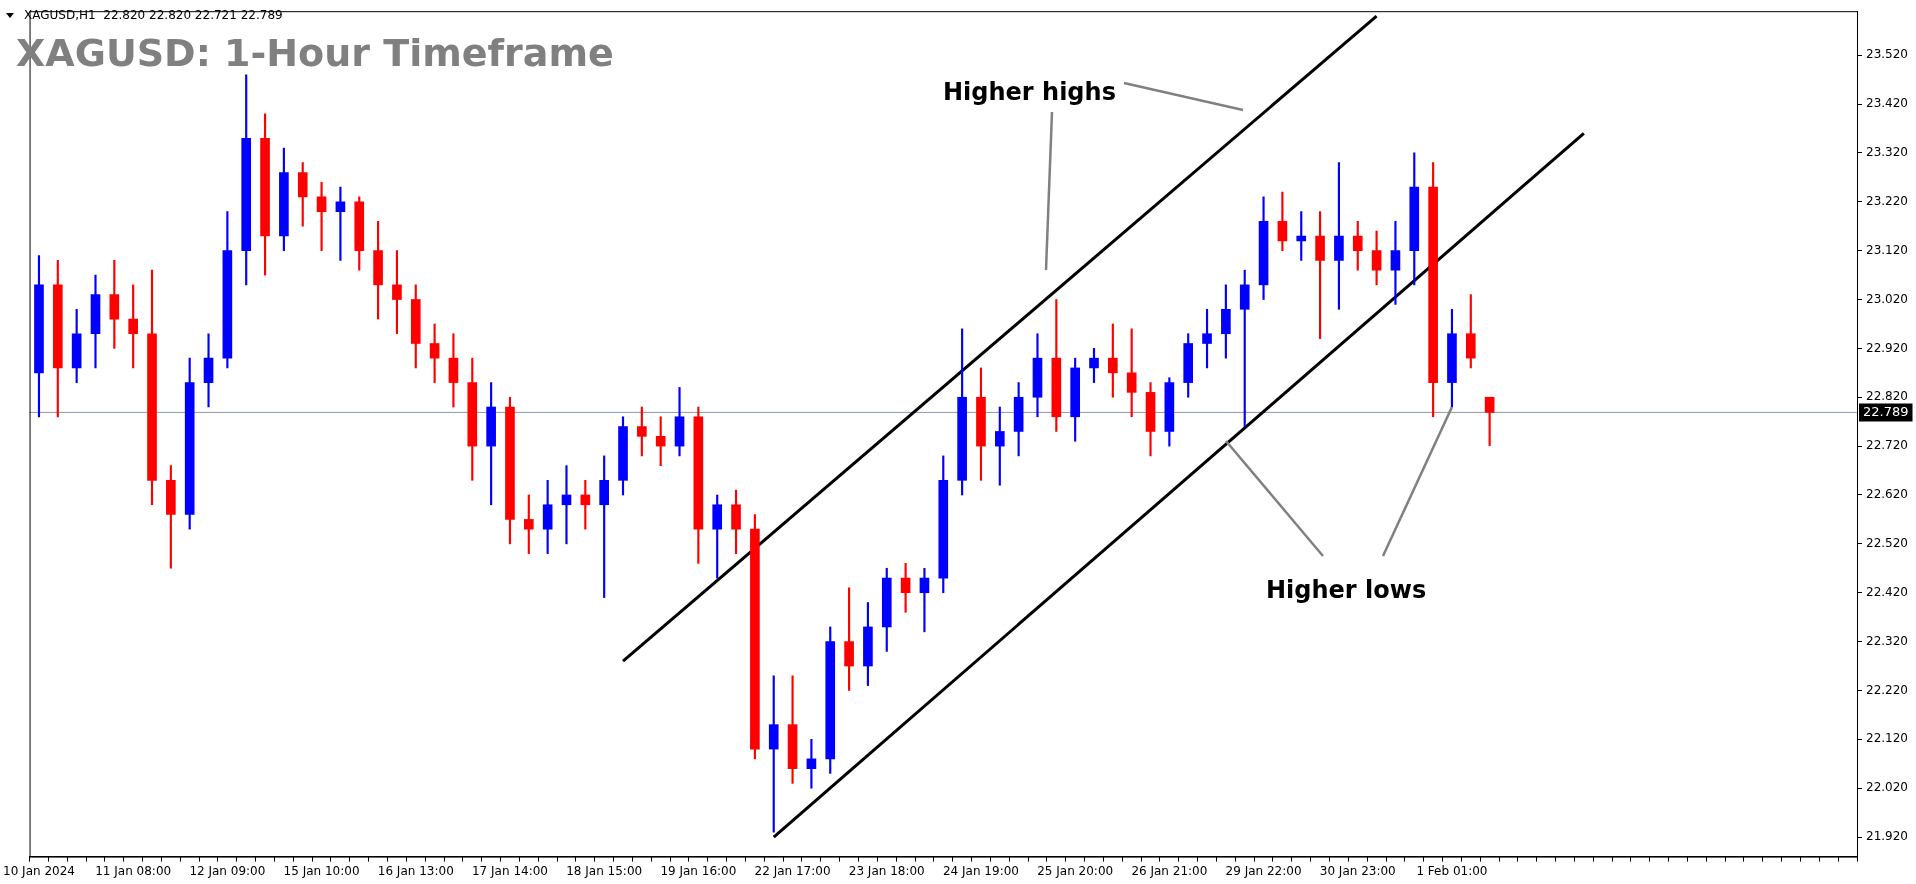 The height and width of the screenshot is (884, 1916). Describe the element at coordinates (1887, 298) in the screenshot. I see `y-tick-label: 23.020` at that location.